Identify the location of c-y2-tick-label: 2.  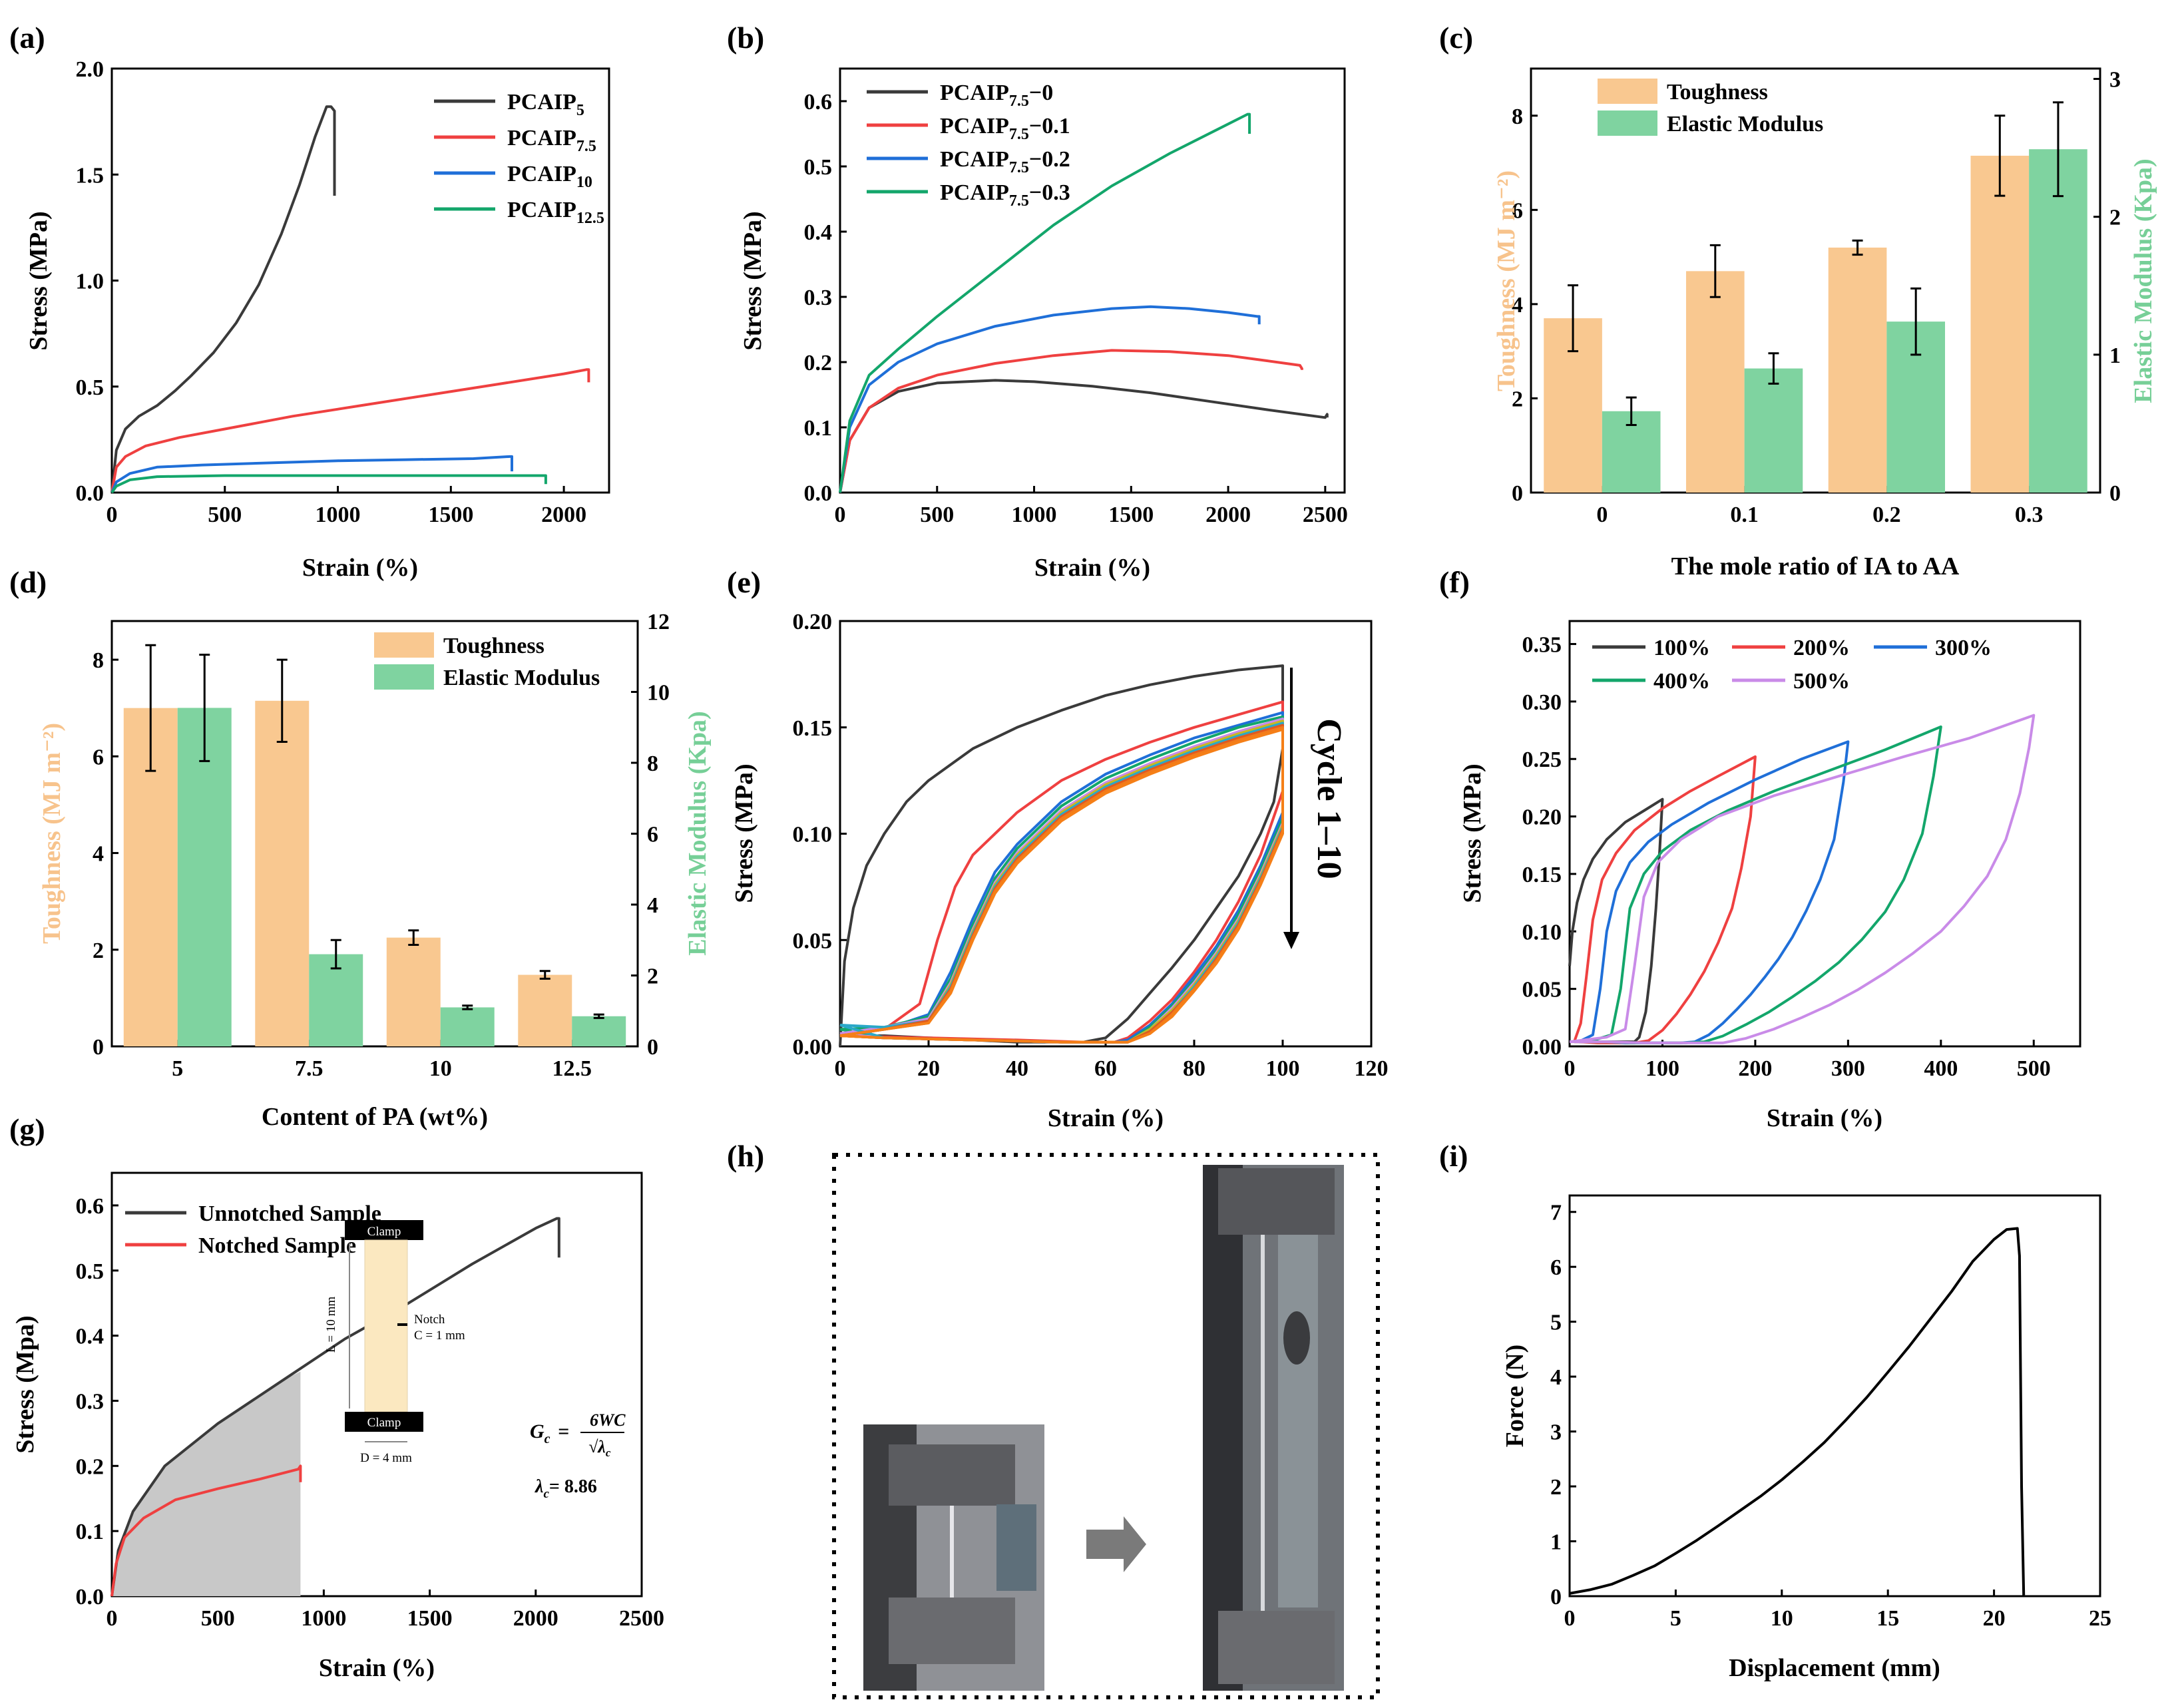
(2115, 218).